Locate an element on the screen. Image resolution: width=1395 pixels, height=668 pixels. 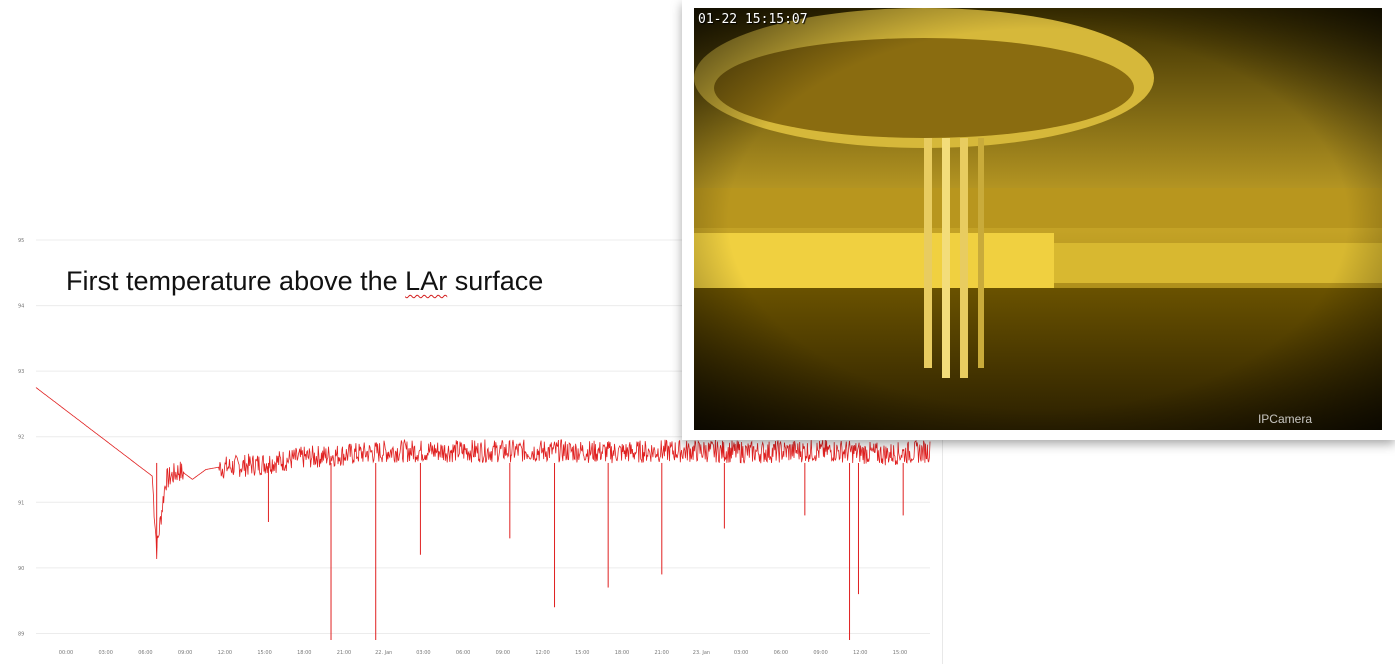
y-tick-label: 89 is located at coordinates (21, 634).